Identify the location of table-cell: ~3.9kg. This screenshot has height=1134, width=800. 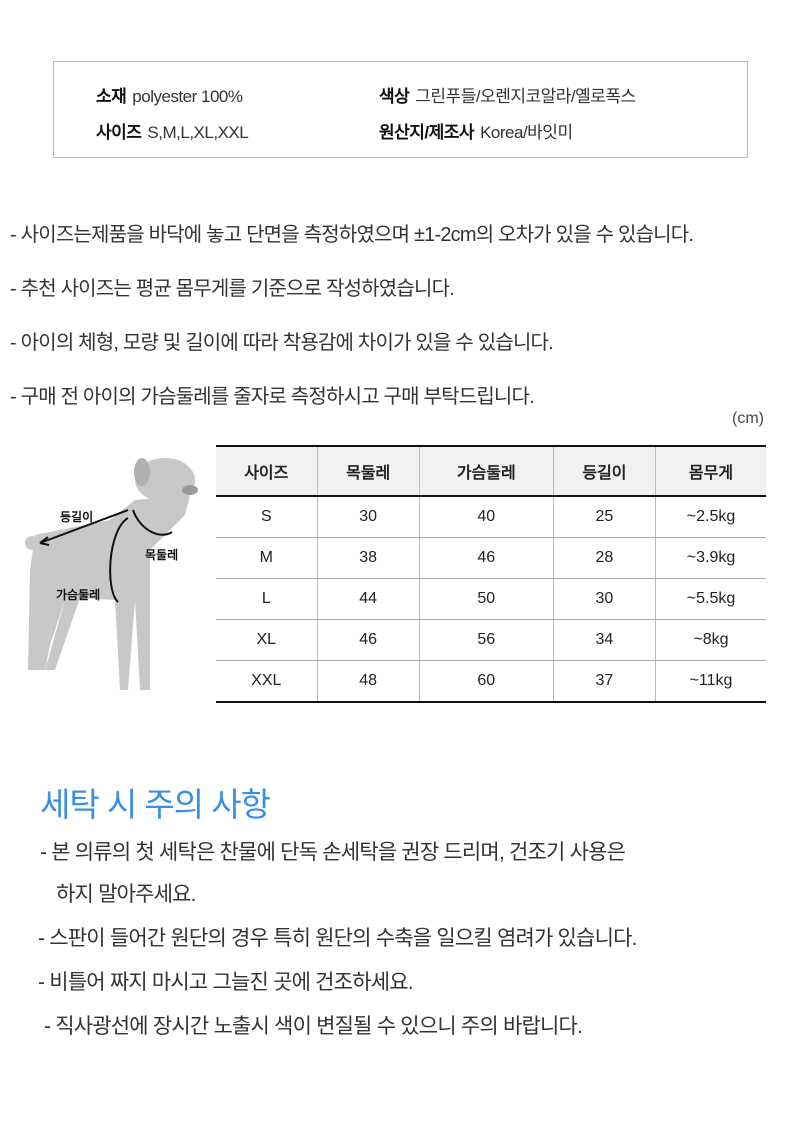
(710, 558).